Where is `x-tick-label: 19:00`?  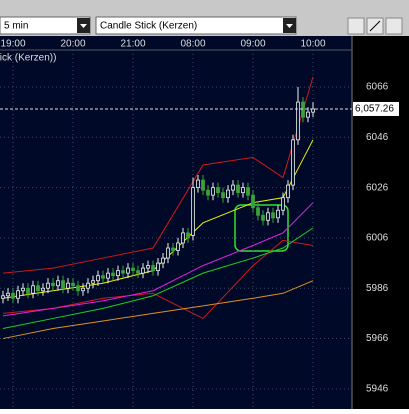
x-tick-label: 19:00 is located at coordinates (12, 44).